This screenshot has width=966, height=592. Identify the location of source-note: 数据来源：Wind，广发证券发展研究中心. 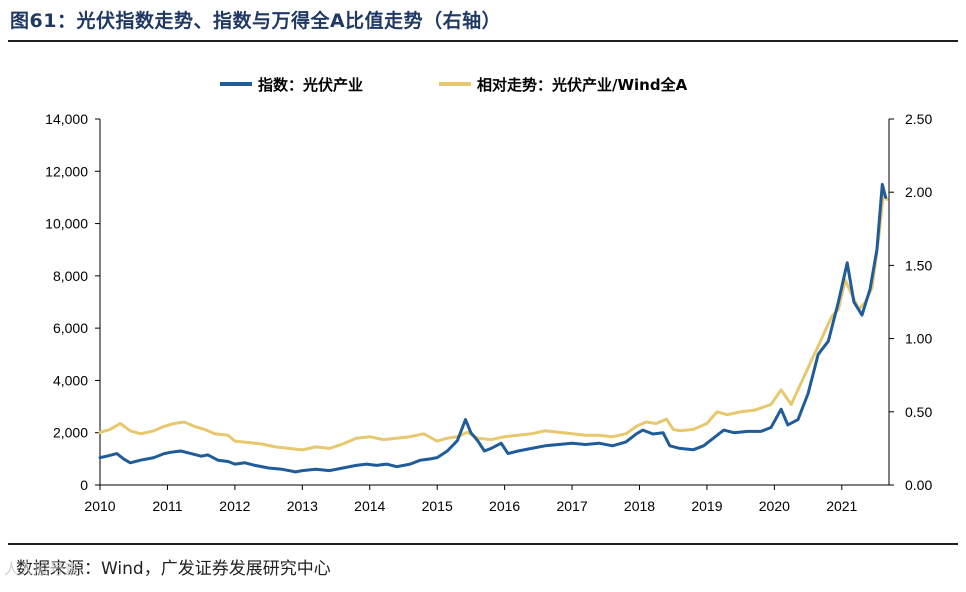
(173, 569).